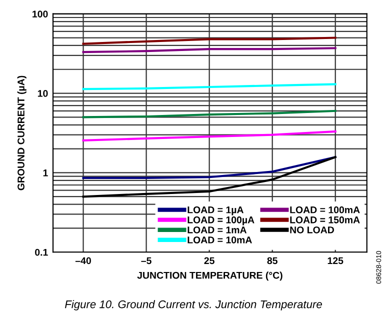 The height and width of the screenshot is (330, 387). Describe the element at coordinates (193, 305) in the screenshot. I see `caption: Figure 10. Ground Current vs. Junction Temperature` at that location.